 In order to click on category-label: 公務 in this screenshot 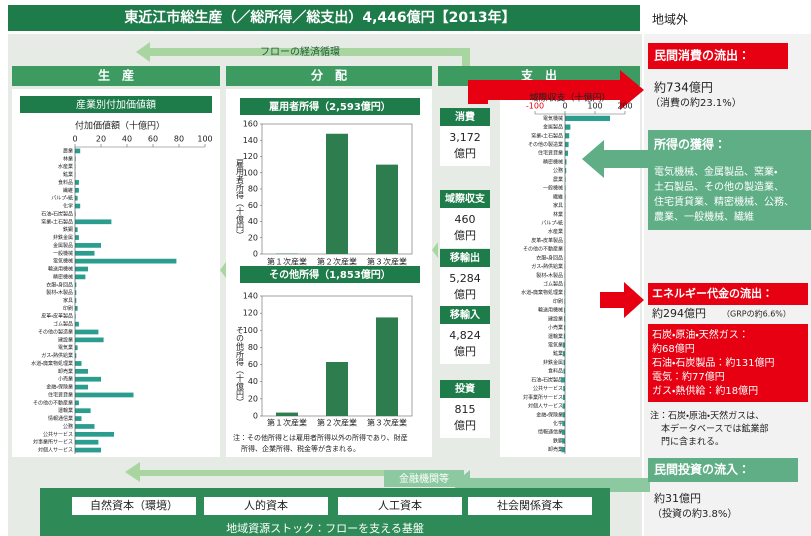, I will do `click(68, 426)`.